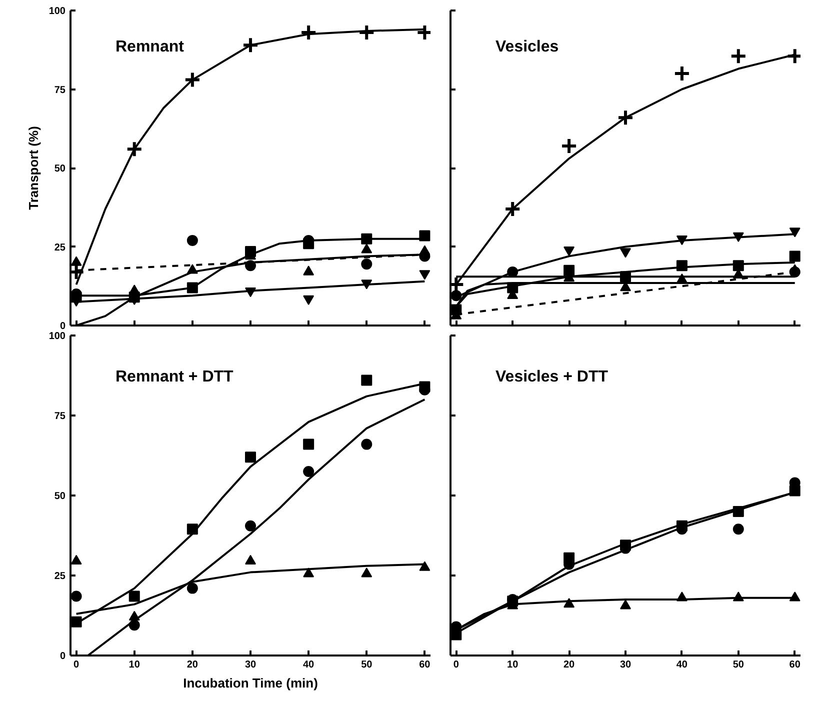 This screenshot has width=820, height=720. What do you see at coordinates (175, 377) in the screenshot?
I see `text: Remnant + DTT` at bounding box center [175, 377].